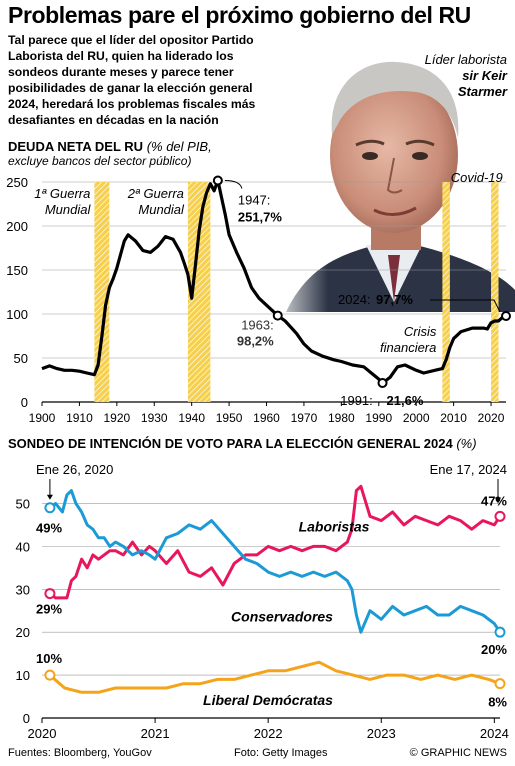 This screenshot has height=766, width=515. I want to click on poll-series-label: Liberal Demócratas, so click(268, 700).